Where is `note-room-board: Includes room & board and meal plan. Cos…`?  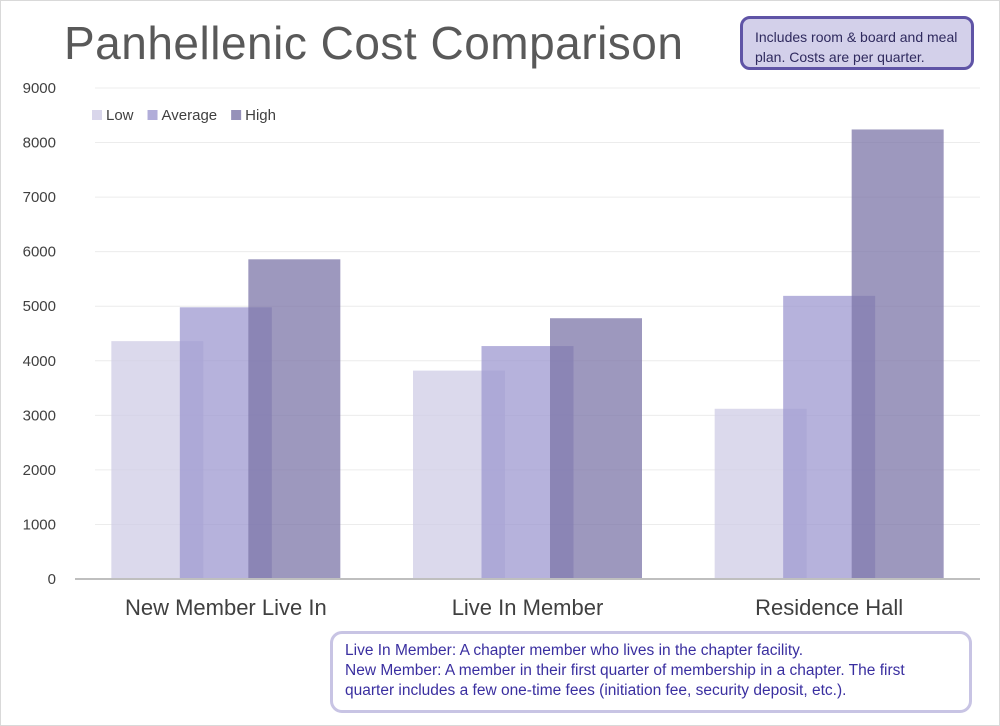
note-room-board: Includes room & board and meal plan. Cos… is located at coordinates (857, 43).